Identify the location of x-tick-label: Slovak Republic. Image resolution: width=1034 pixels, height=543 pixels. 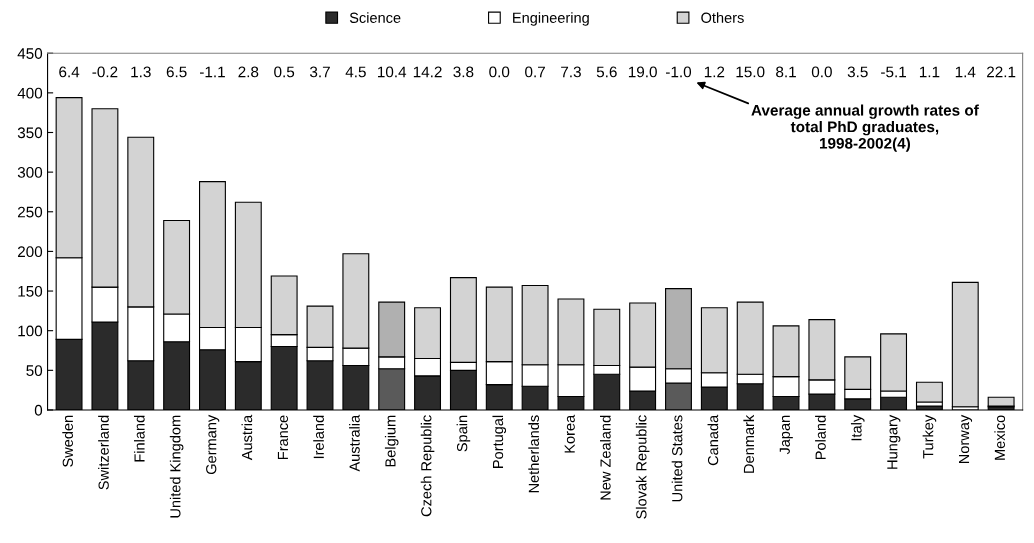
(642, 467).